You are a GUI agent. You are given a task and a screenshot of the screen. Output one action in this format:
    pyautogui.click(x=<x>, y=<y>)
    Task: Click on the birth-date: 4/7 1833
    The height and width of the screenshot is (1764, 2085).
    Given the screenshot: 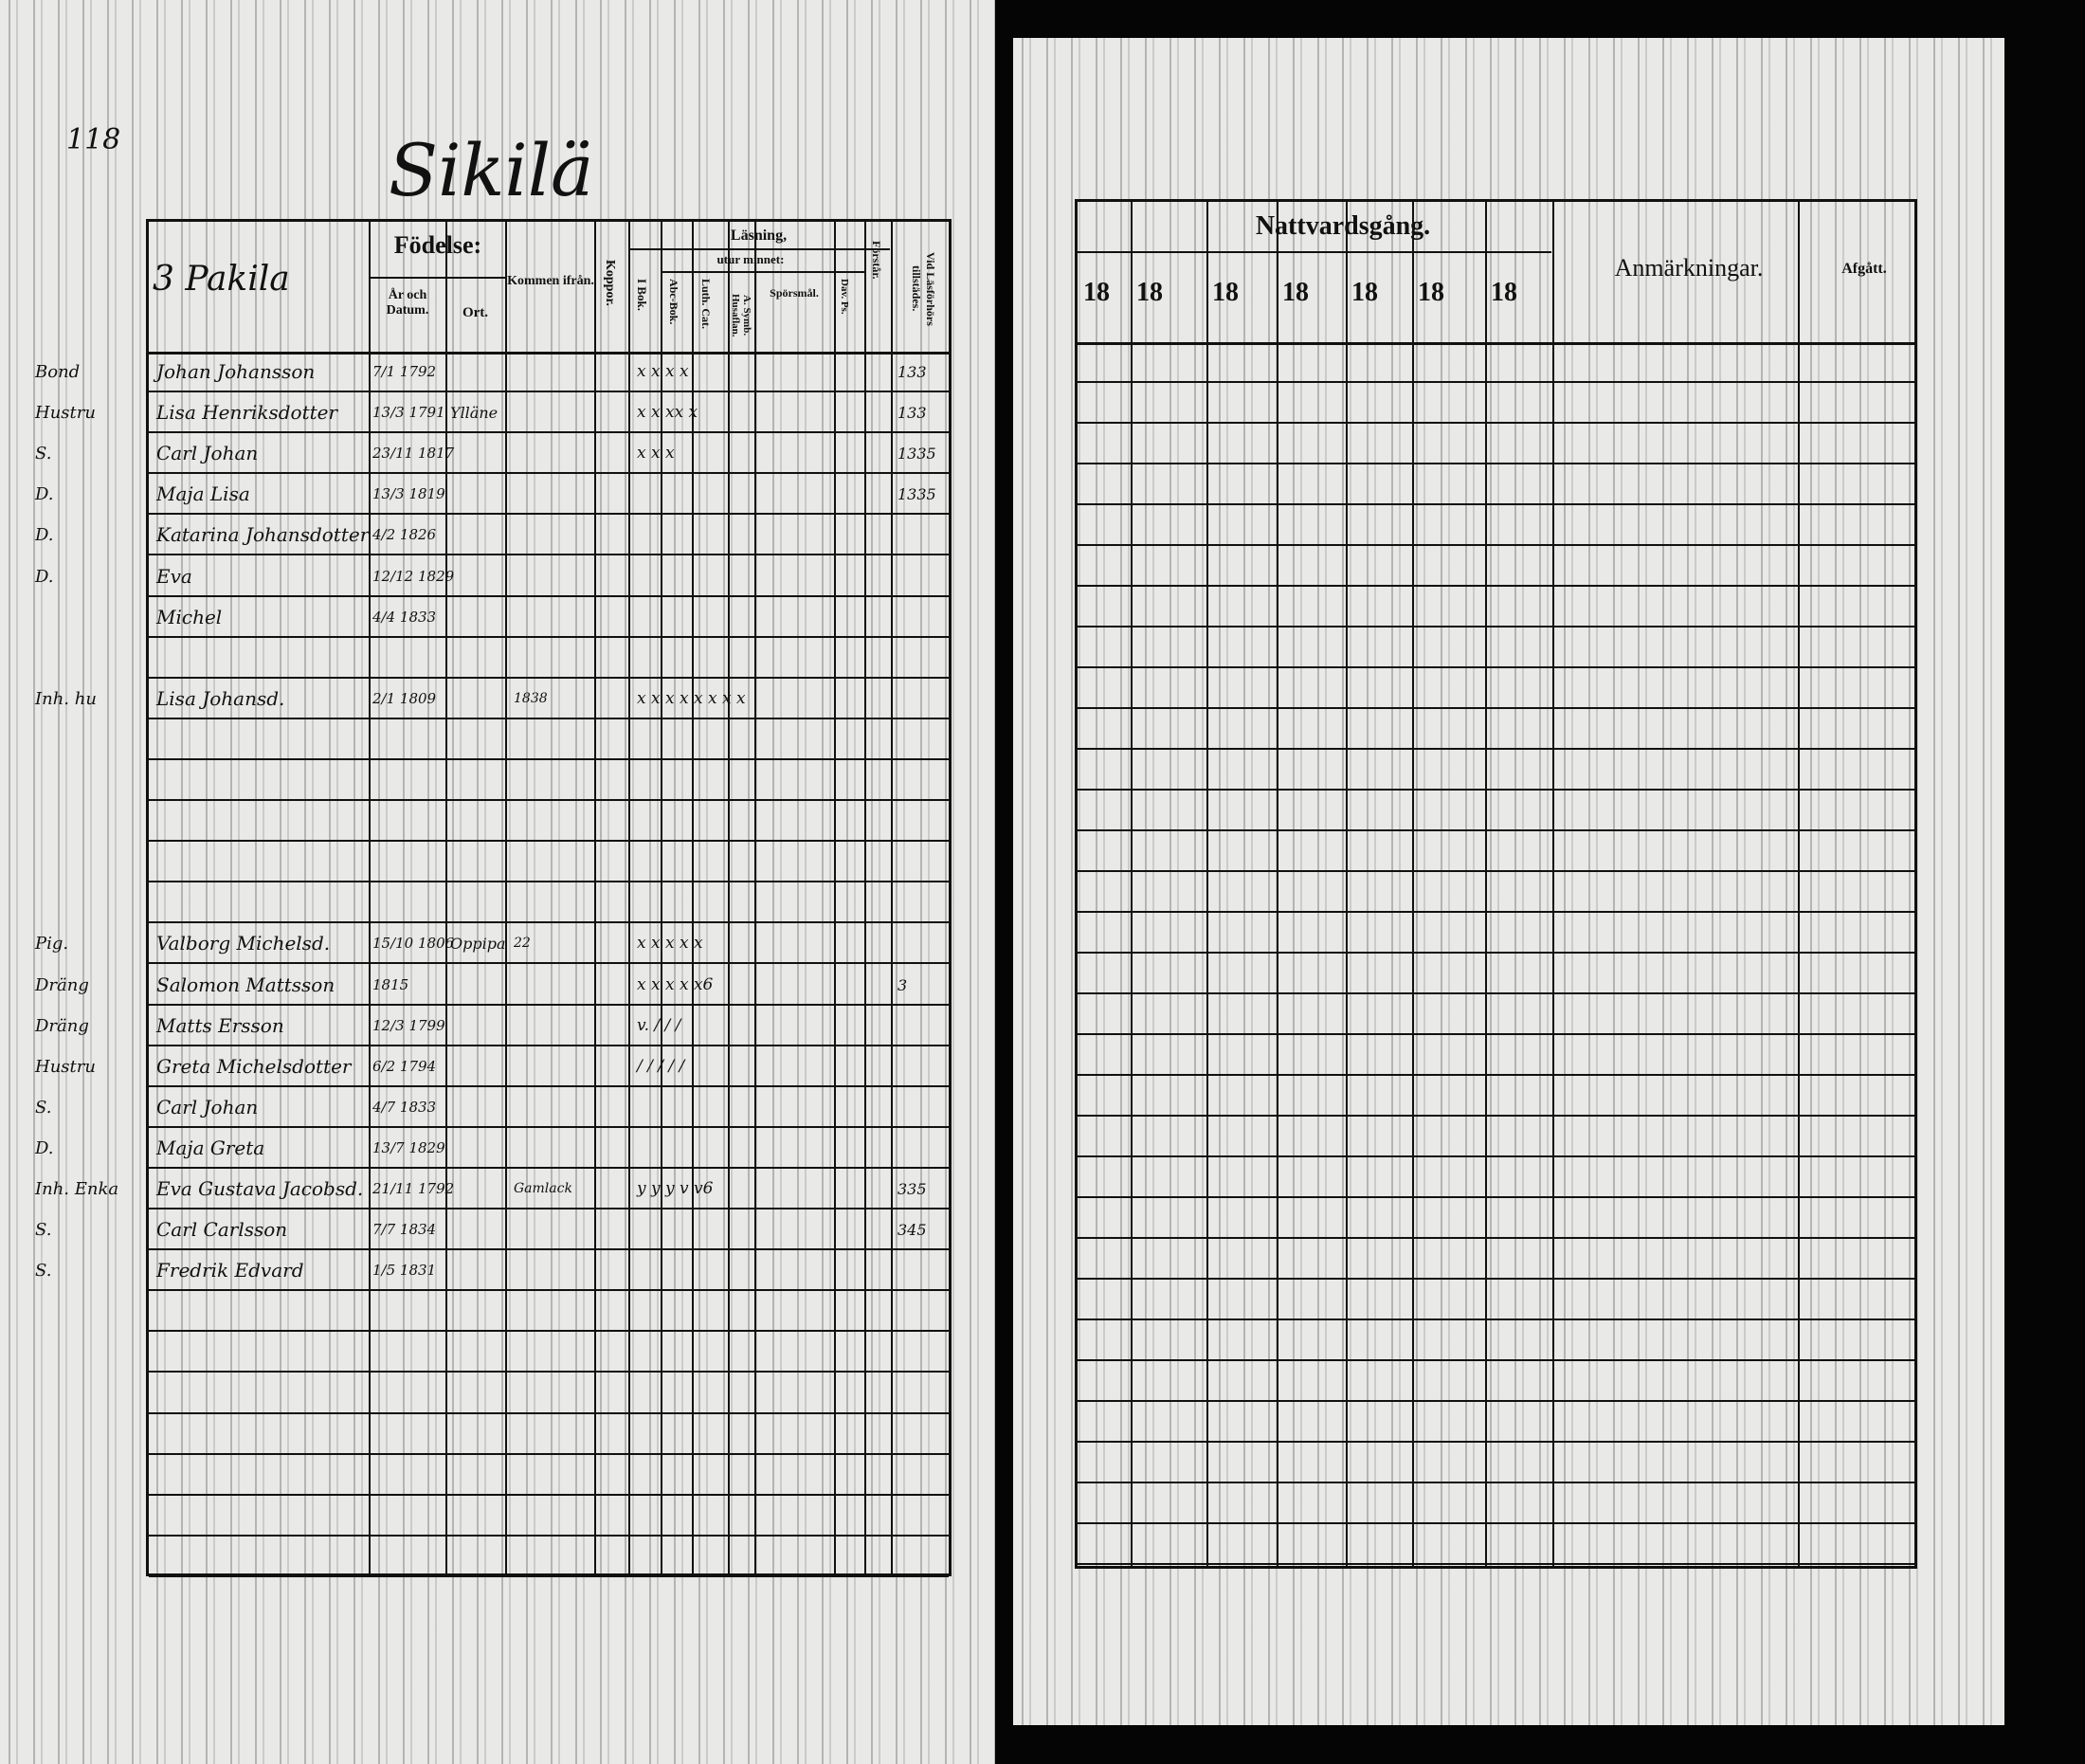 What is the action you would take?
    pyautogui.click(x=405, y=1107)
    